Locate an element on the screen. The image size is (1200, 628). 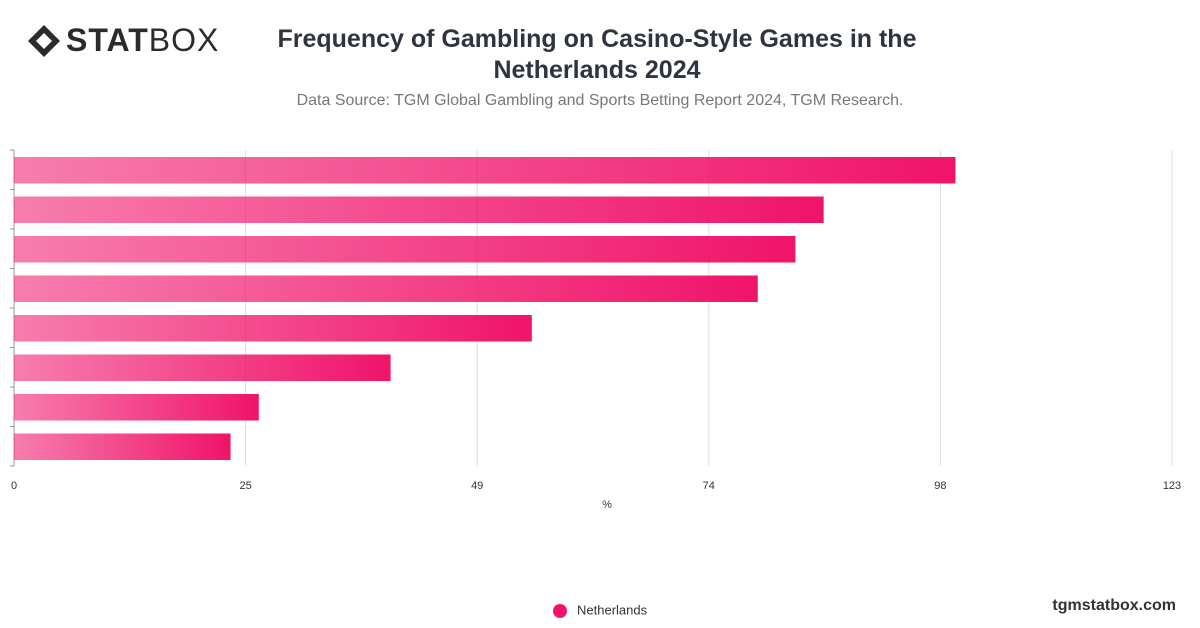
x-axis-label: % is located at coordinates (607, 505).